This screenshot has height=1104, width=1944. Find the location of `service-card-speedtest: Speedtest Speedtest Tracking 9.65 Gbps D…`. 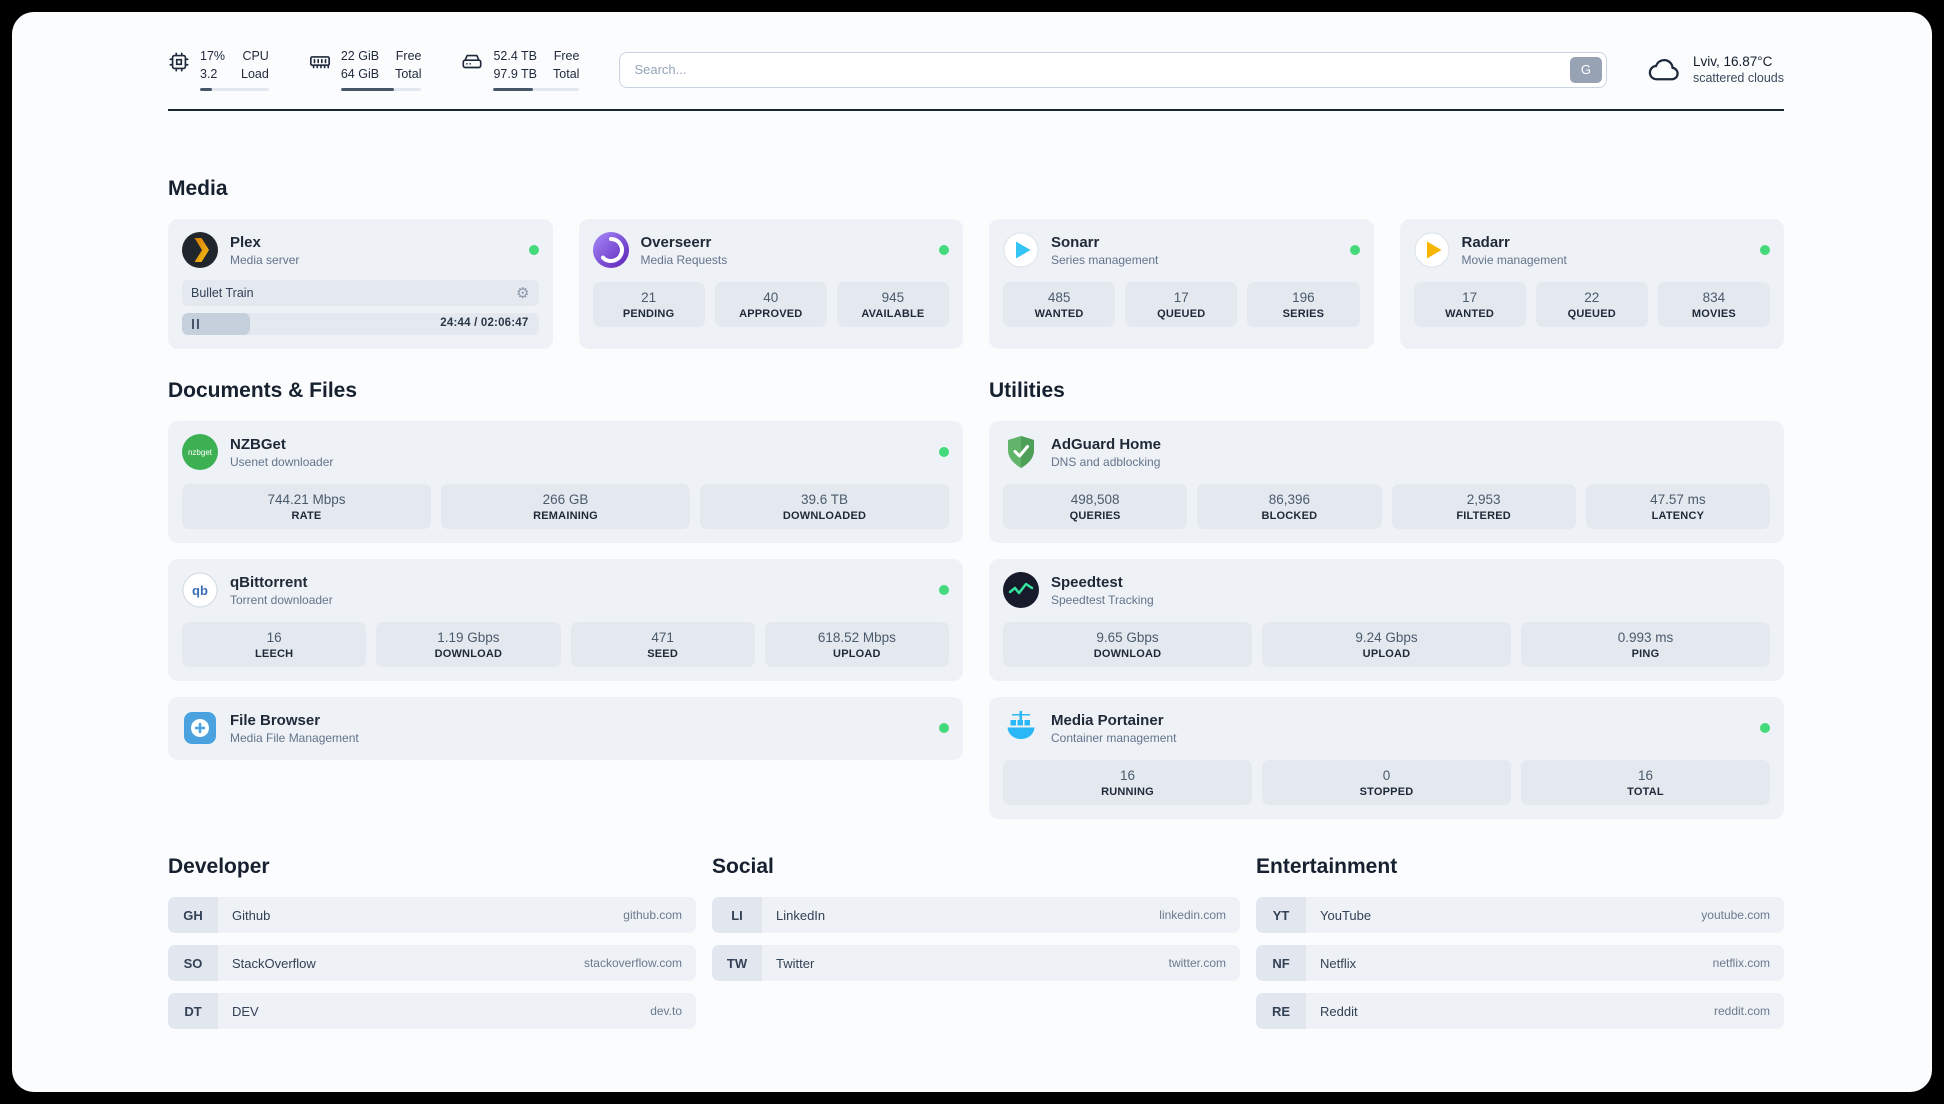

service-card-speedtest: Speedtest Speedtest Tracking 9.65 Gbps D… is located at coordinates (1386, 620).